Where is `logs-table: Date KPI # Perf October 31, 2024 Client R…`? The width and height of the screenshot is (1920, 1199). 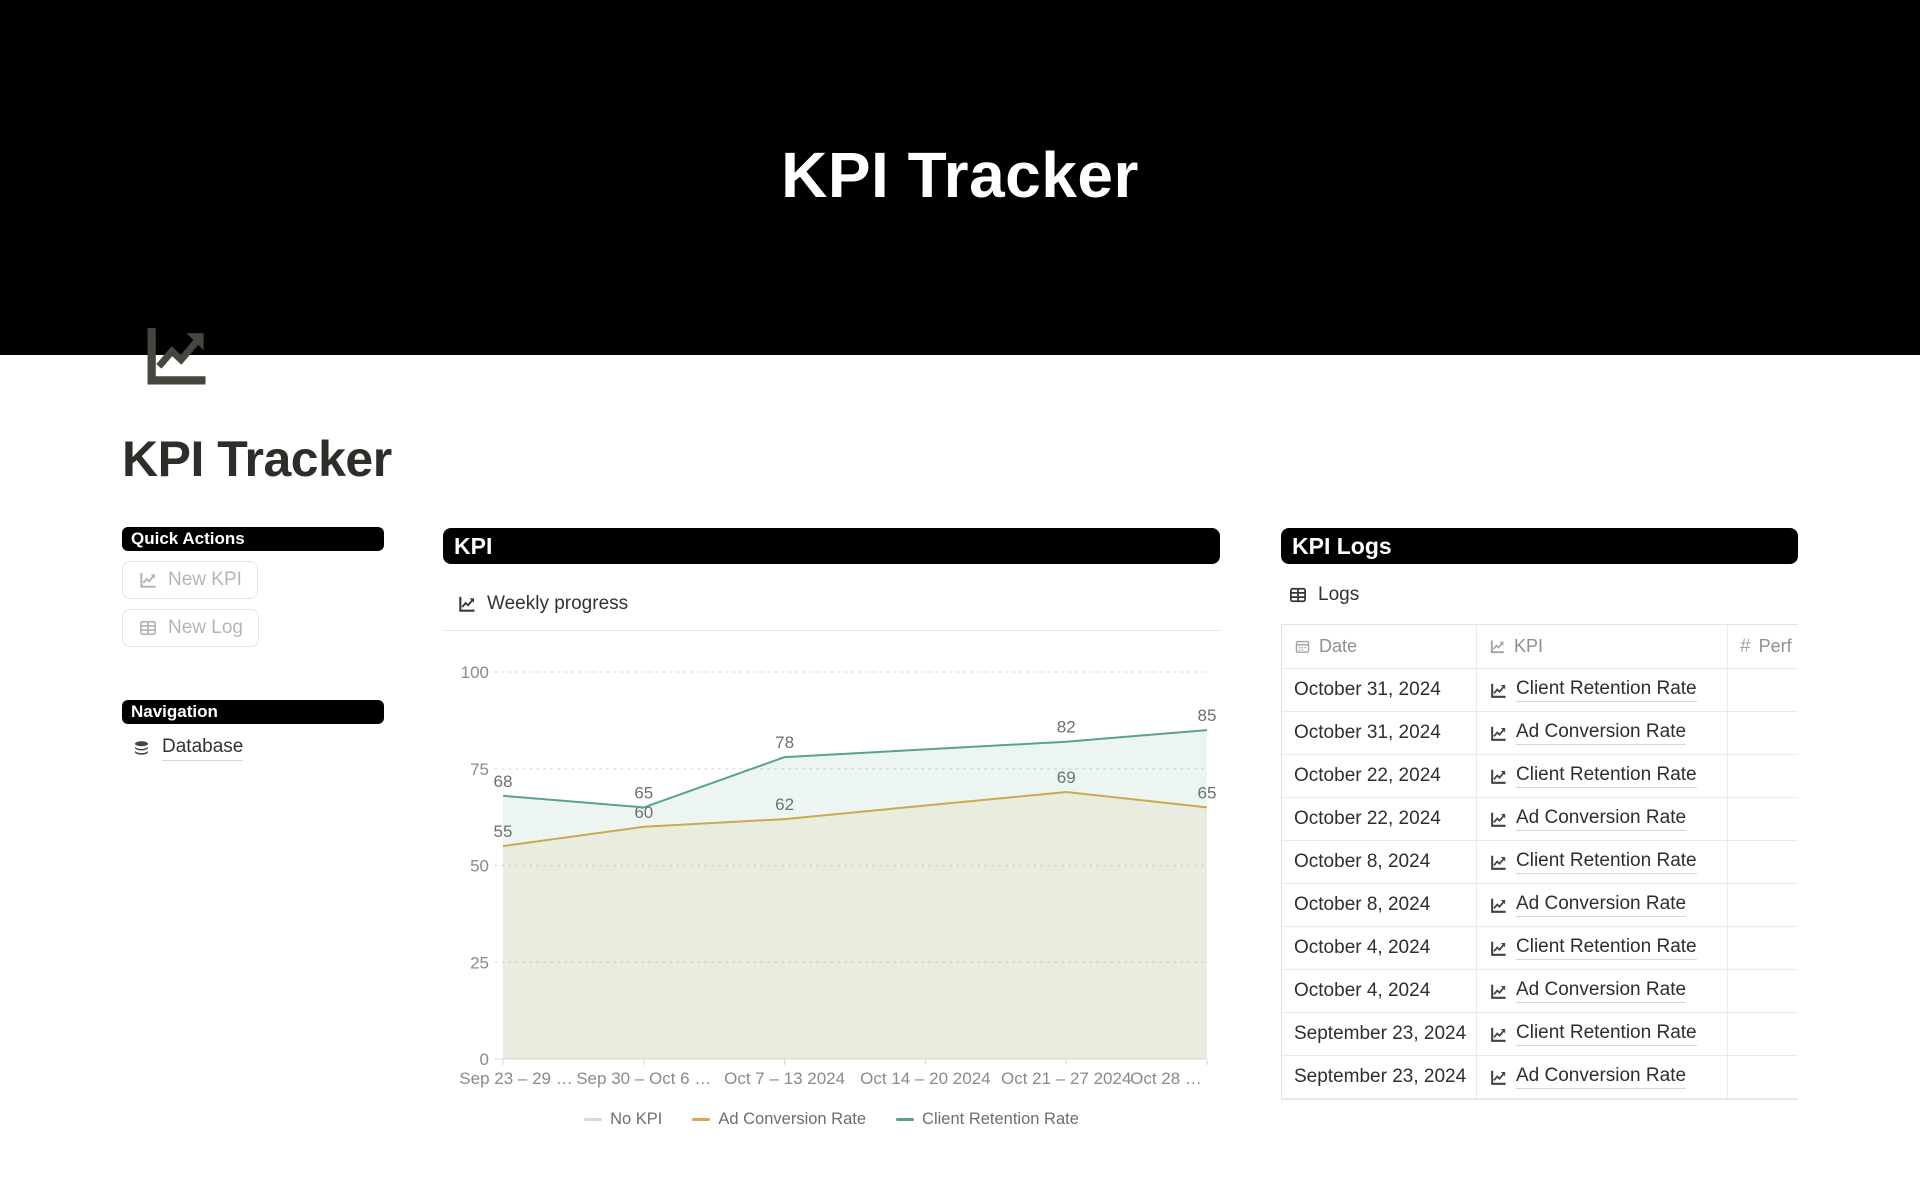 logs-table: Date KPI # Perf October 31, 2024 Client R… is located at coordinates (1539, 862).